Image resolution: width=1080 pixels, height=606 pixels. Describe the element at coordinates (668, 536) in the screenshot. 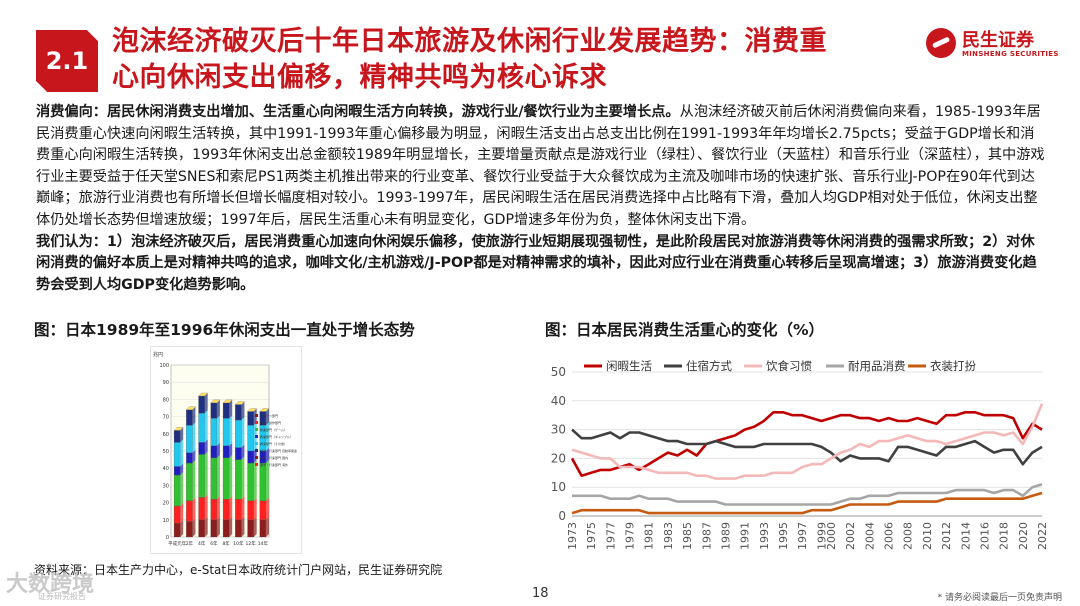

I see `x-tick-label: 1983` at that location.